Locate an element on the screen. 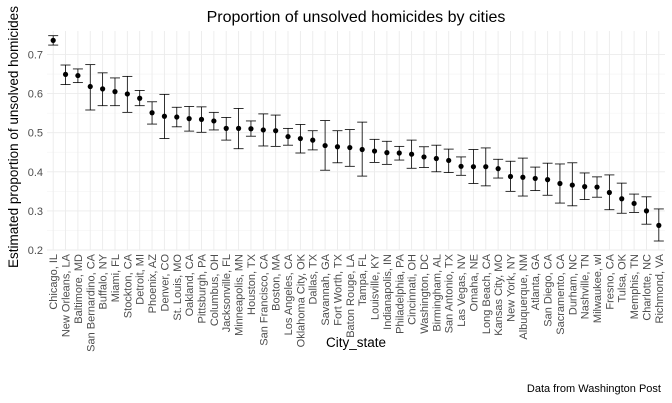 The image size is (672, 403). x-tick-label: Tampa, FL is located at coordinates (363, 280).